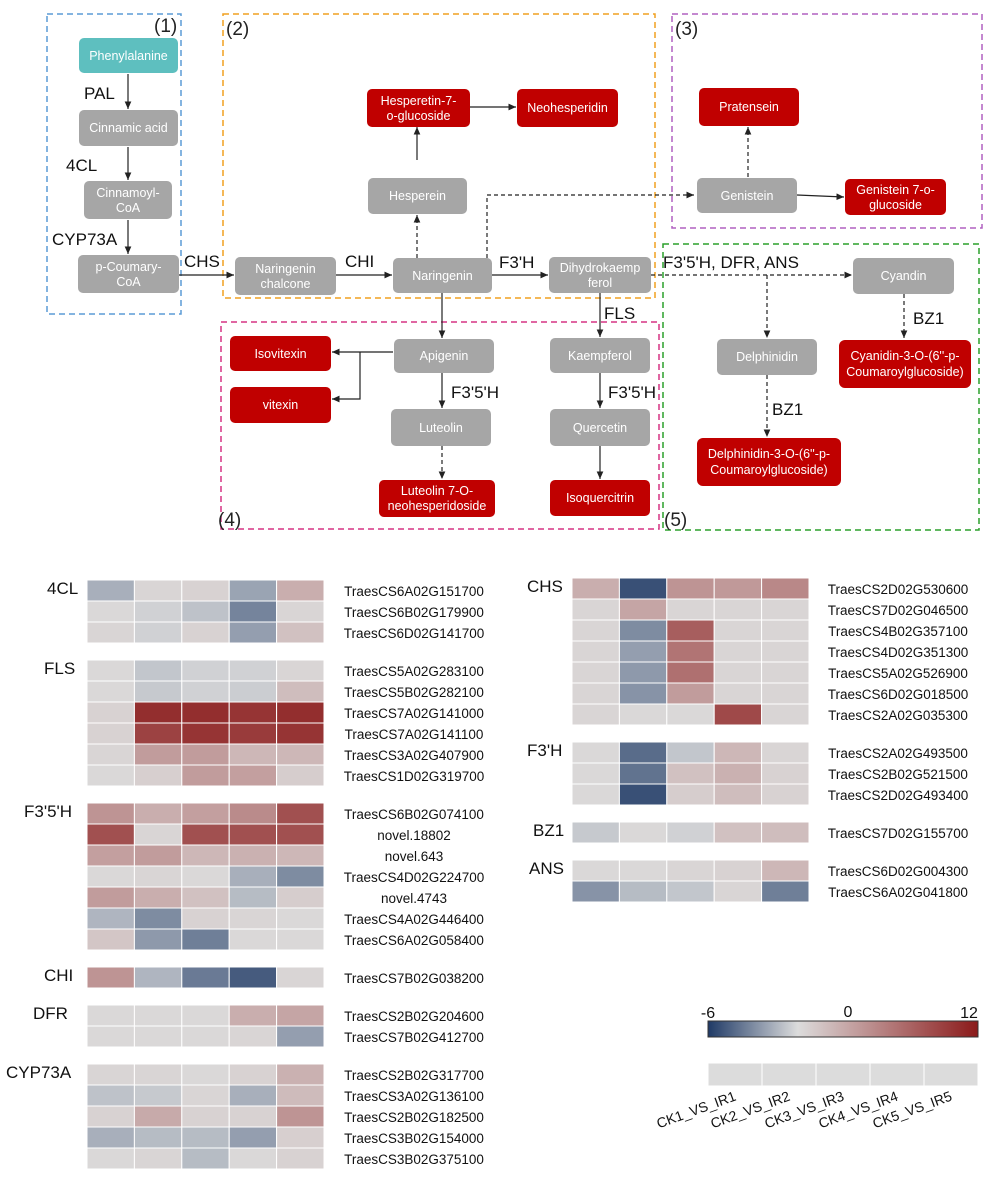 Image resolution: width=1000 pixels, height=1188 pixels. What do you see at coordinates (59, 668) in the screenshot?
I see `group-label-fls: FLS` at bounding box center [59, 668].